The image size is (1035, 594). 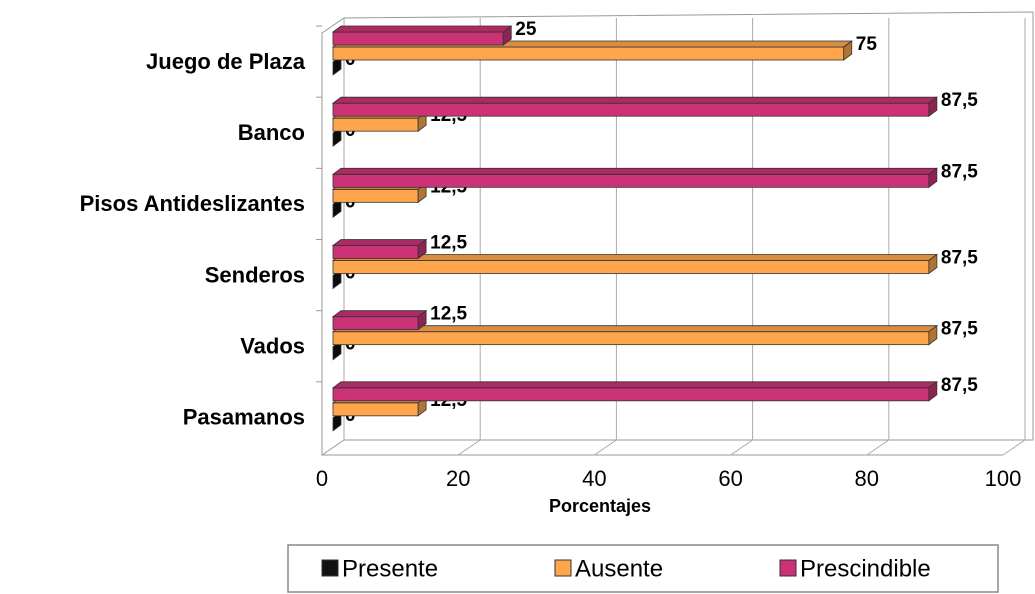 What do you see at coordinates (600, 506) in the screenshot?
I see `x-axis-label: Porcentajes` at bounding box center [600, 506].